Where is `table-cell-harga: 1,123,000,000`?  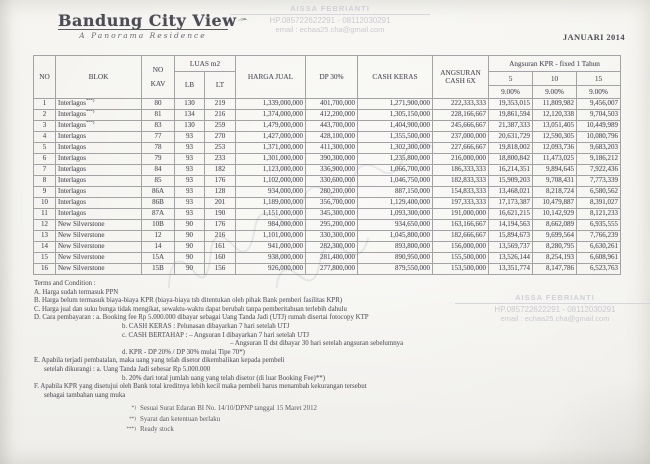 table-cell-harga: 1,123,000,000 is located at coordinates (271, 170).